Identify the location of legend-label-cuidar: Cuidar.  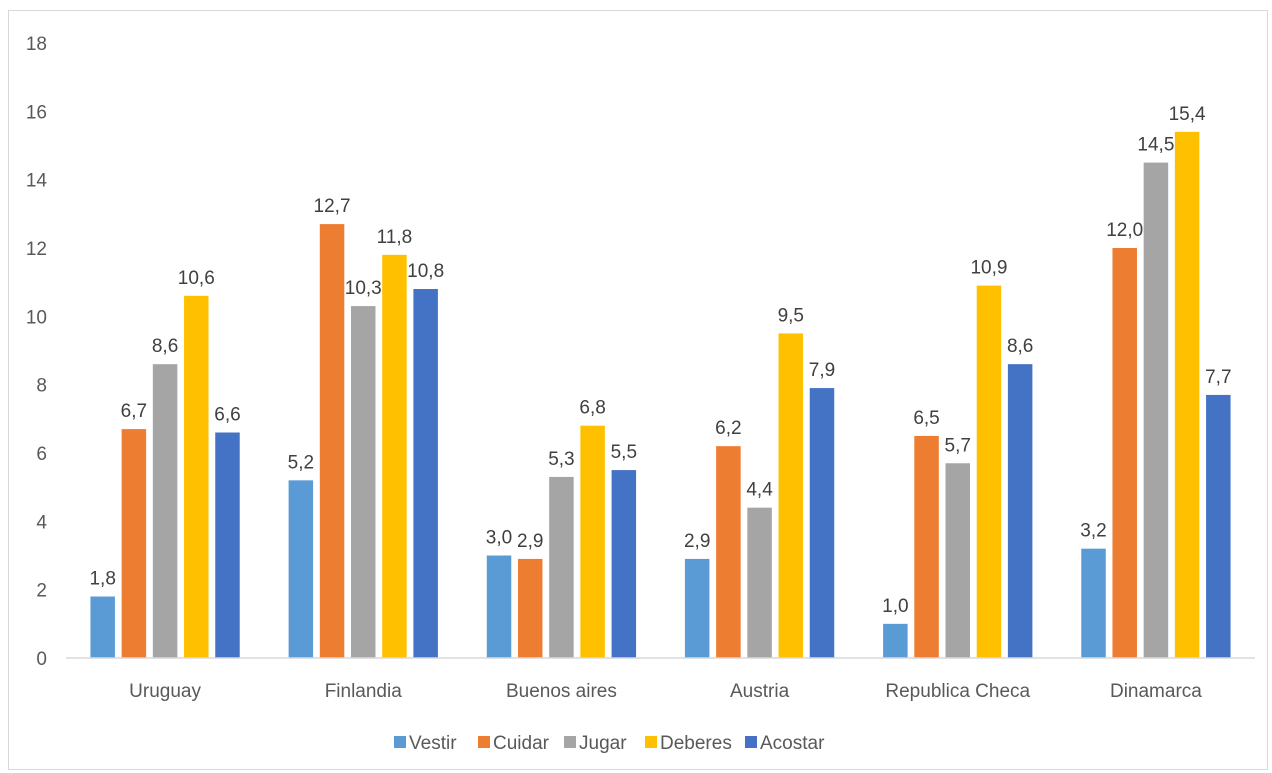
(521, 743).